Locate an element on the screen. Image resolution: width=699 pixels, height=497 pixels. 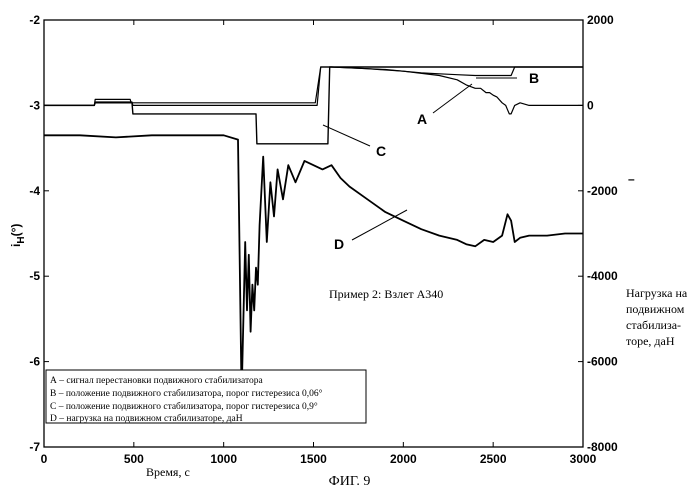
figure-caption: ФИГ. 9 is located at coordinates (349, 482).